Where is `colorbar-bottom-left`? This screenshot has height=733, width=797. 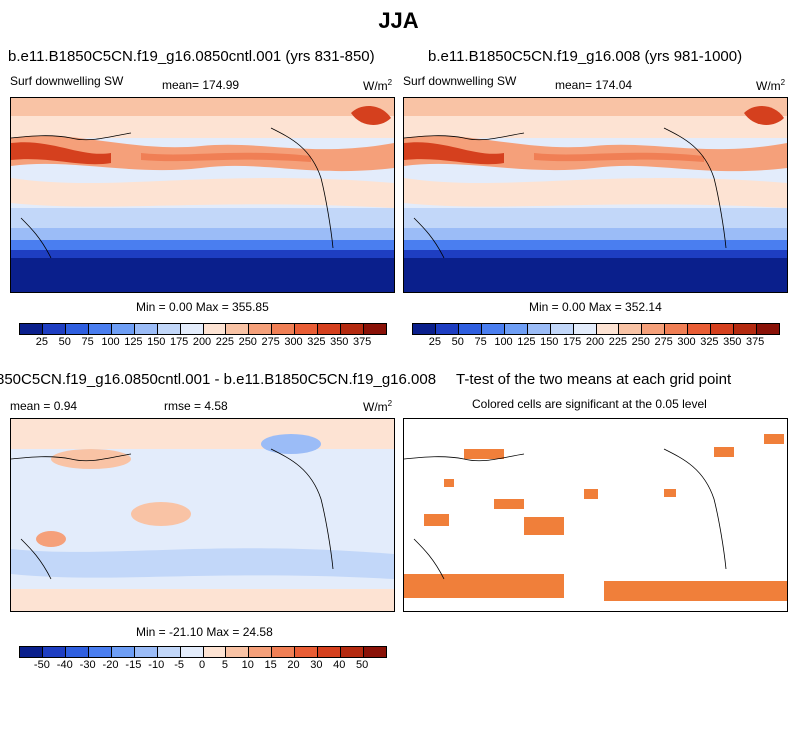 colorbar-bottom-left is located at coordinates (203, 652).